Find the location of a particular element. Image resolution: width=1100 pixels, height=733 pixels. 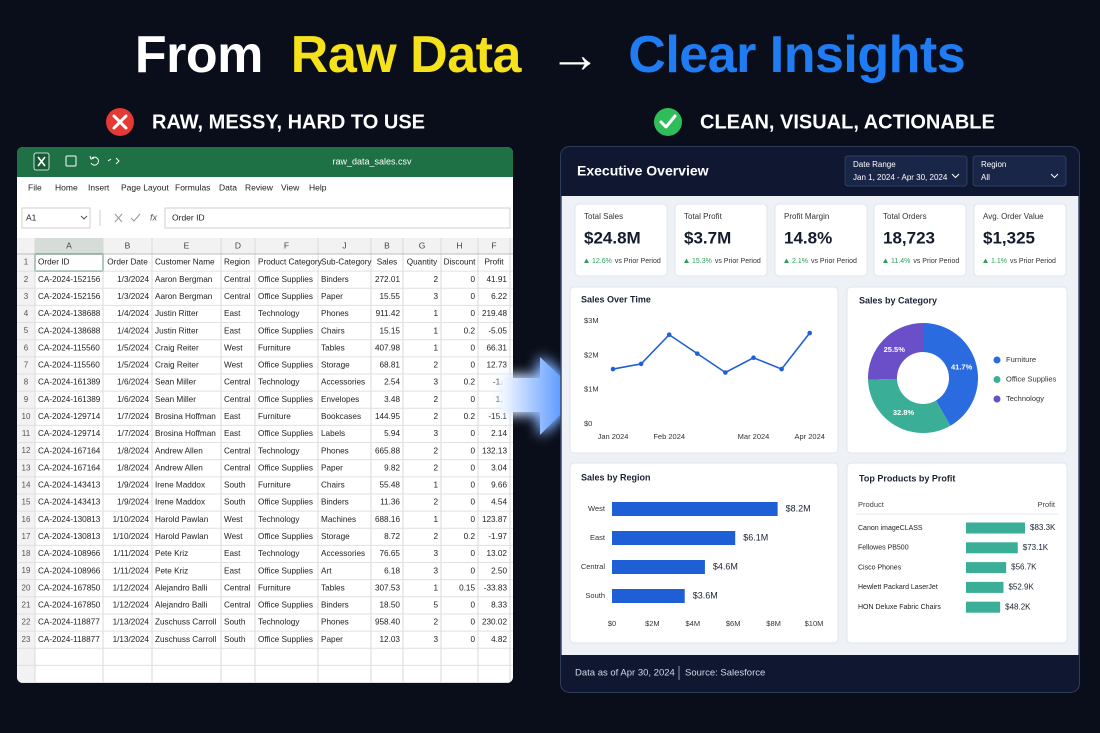

menu-item: Data is located at coordinates (228, 187).